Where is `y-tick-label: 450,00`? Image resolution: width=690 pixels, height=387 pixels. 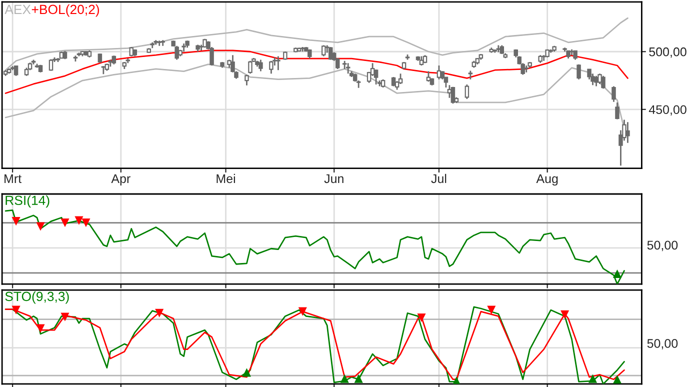
y-tick-label: 450,00 is located at coordinates (667, 110).